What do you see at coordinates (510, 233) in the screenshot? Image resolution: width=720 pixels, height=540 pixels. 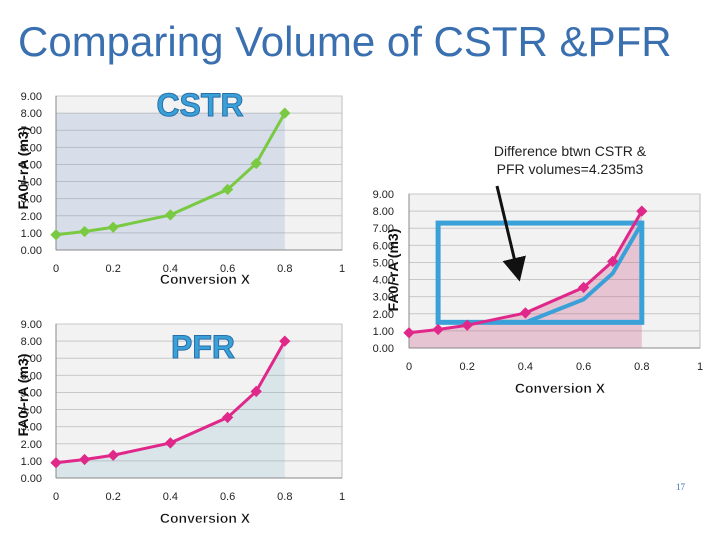 I see `annotation-arrow` at bounding box center [510, 233].